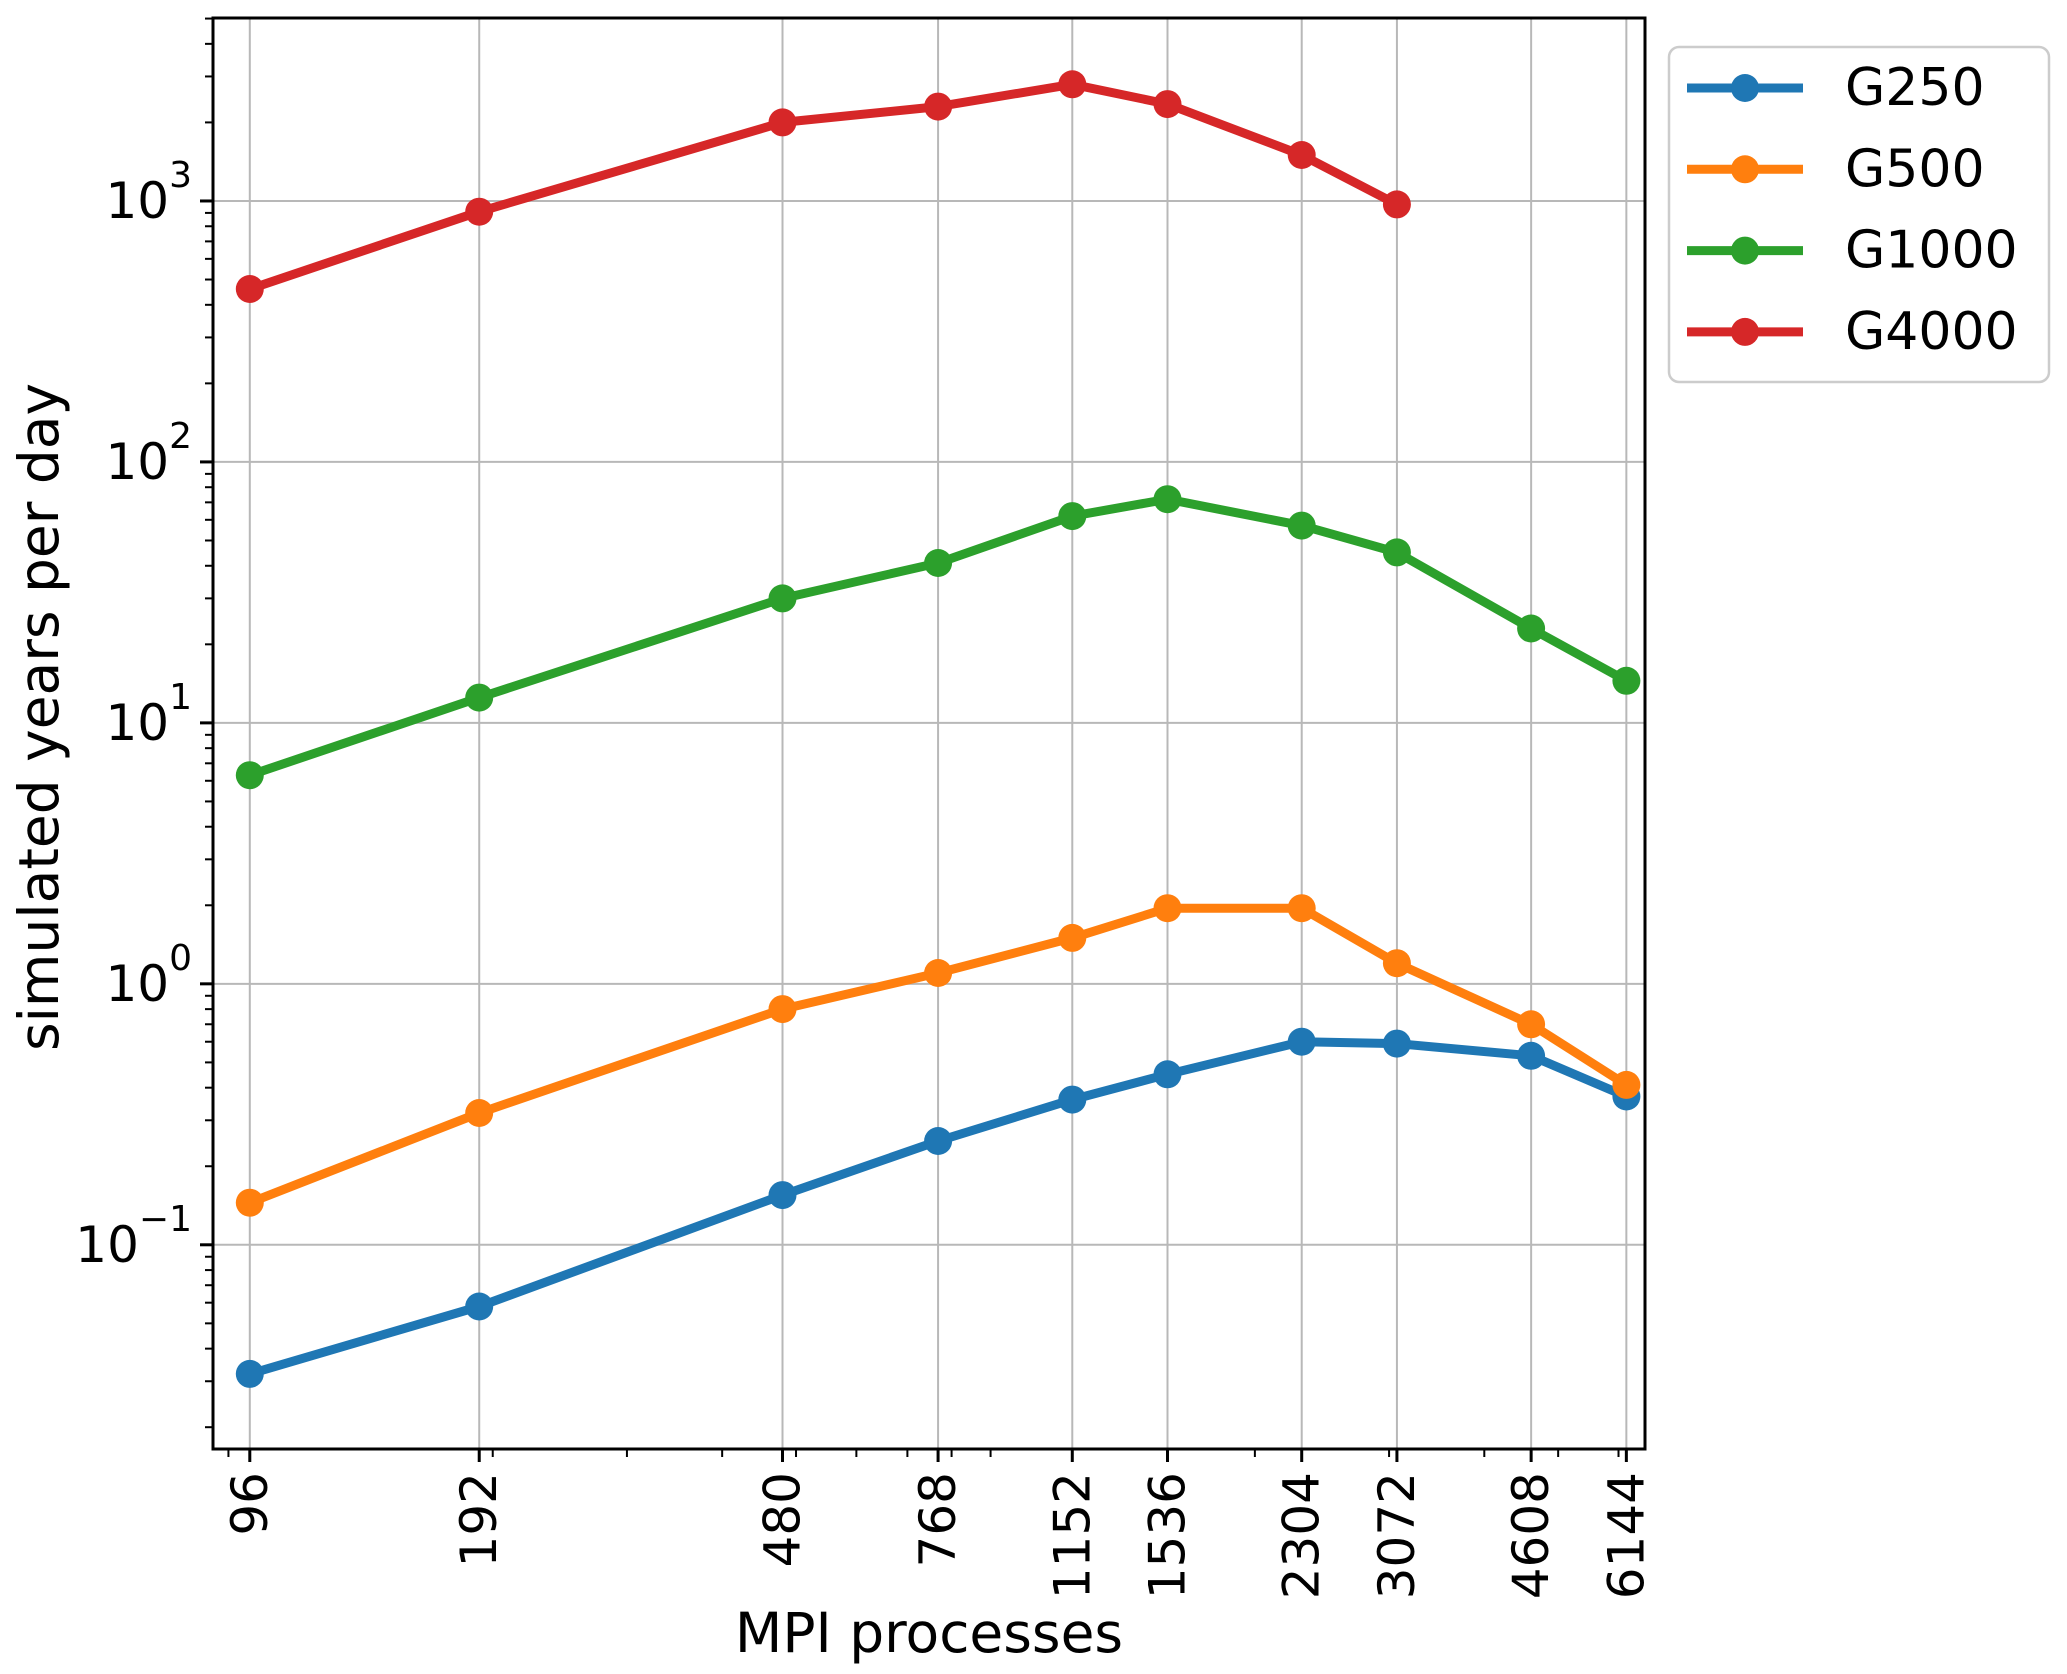 This screenshot has width=2067, height=1674. Describe the element at coordinates (1931, 251) in the screenshot. I see `legend-label: G1000` at that location.